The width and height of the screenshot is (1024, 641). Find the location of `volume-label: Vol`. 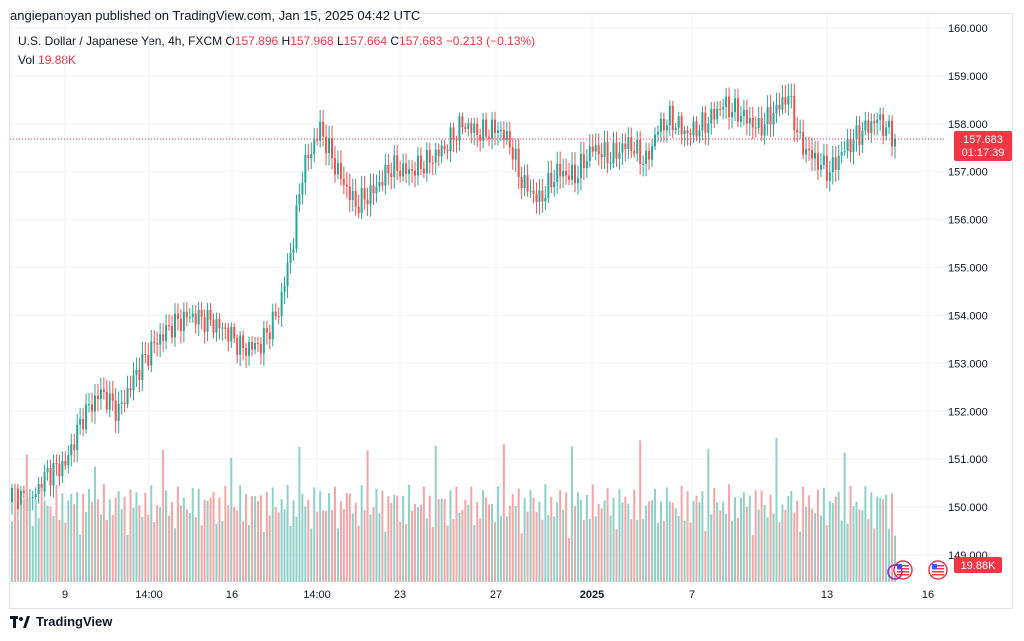

volume-label: Vol is located at coordinates (26, 60).